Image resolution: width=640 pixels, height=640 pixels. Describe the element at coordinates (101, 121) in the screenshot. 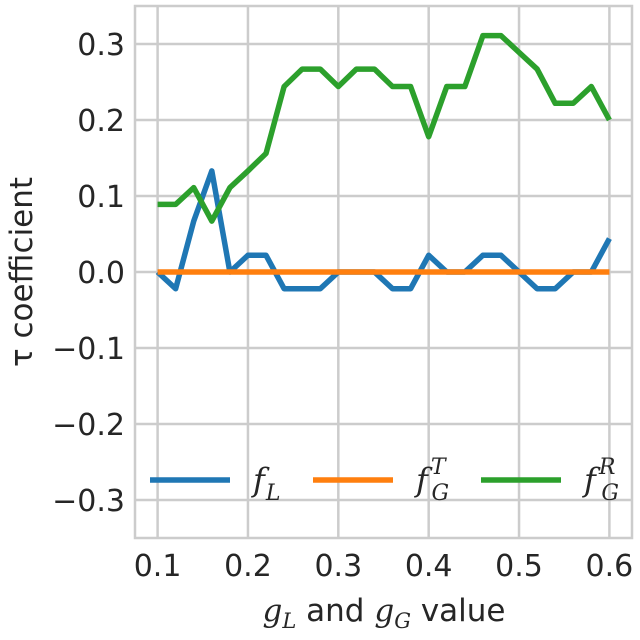

I see `y-tick-label: 0.2` at that location.